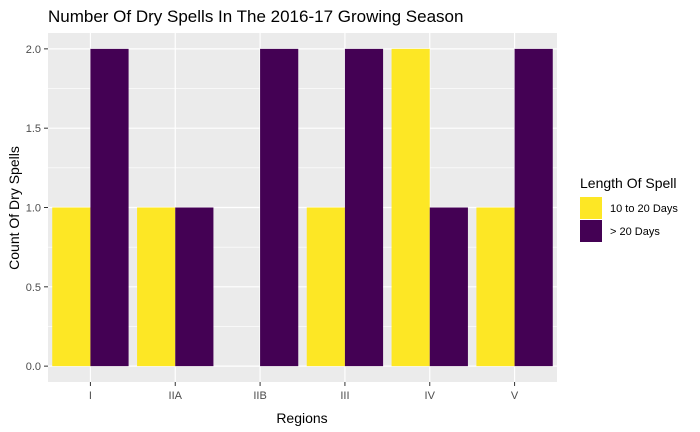 The height and width of the screenshot is (432, 700). I want to click on legend-label: > 20 Days, so click(635, 232).